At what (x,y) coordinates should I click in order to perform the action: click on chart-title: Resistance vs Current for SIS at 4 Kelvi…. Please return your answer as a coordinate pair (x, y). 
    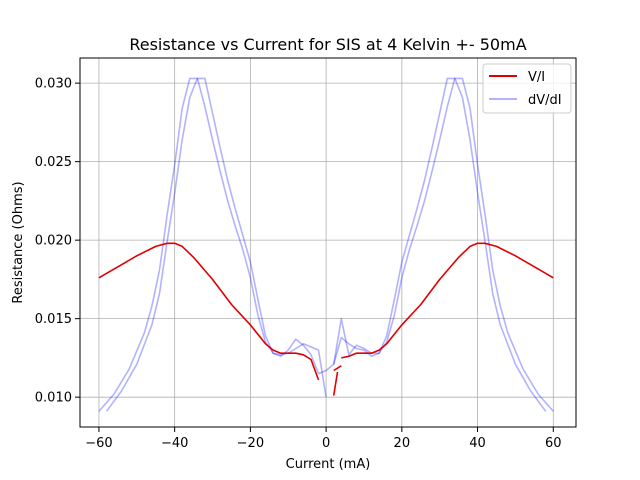
    Looking at the image, I should click on (327, 44).